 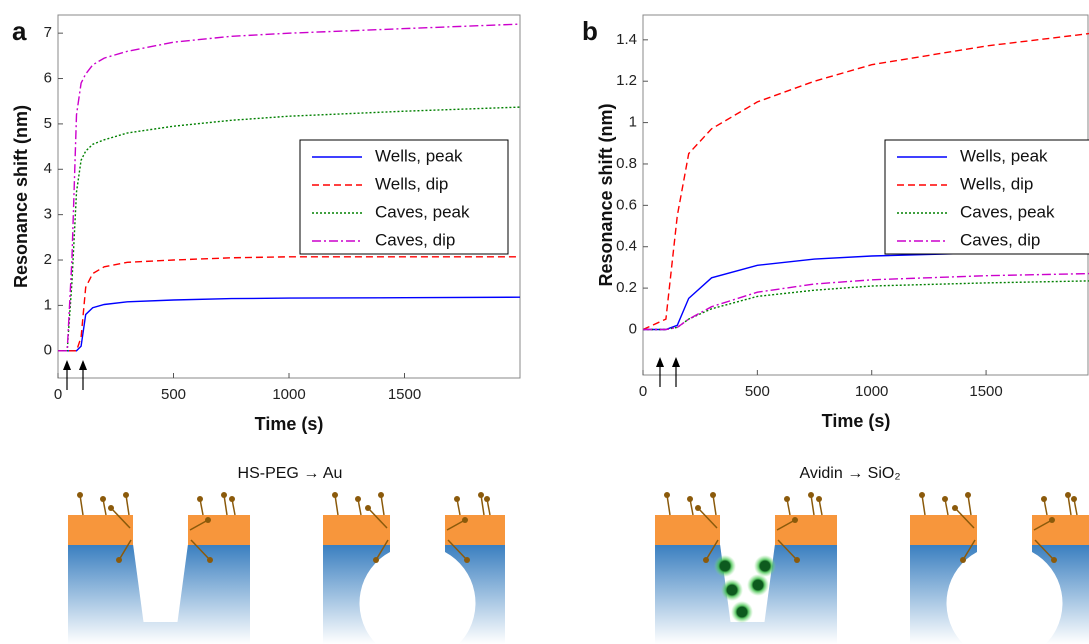 I want to click on legend-label: Wells, peak, so click(x=1004, y=155).